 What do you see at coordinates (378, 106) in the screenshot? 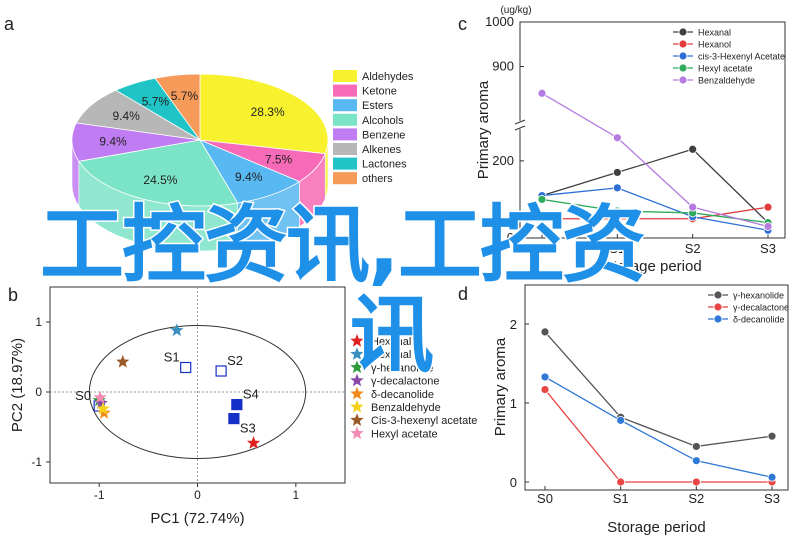
I see `pie-legend-label-2: Esters` at bounding box center [378, 106].